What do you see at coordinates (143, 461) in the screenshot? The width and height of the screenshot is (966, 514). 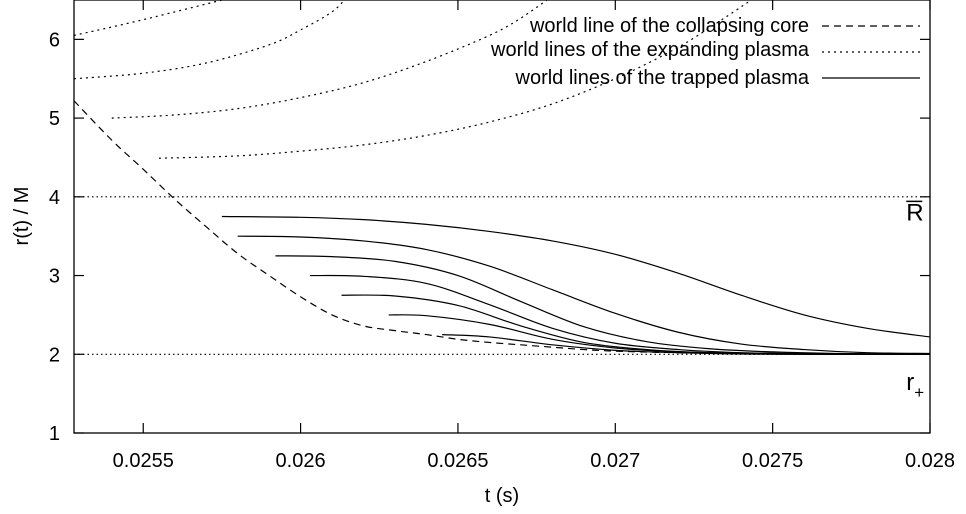 I see `x-tick-label-0: 0.0255` at bounding box center [143, 461].